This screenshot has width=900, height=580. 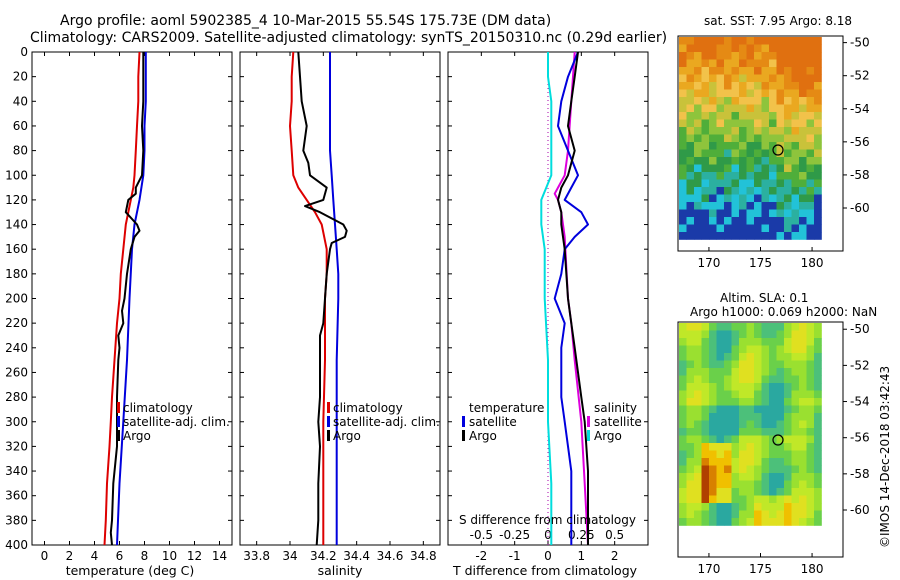 I want to click on sst-heatmap, so click(x=750, y=138).